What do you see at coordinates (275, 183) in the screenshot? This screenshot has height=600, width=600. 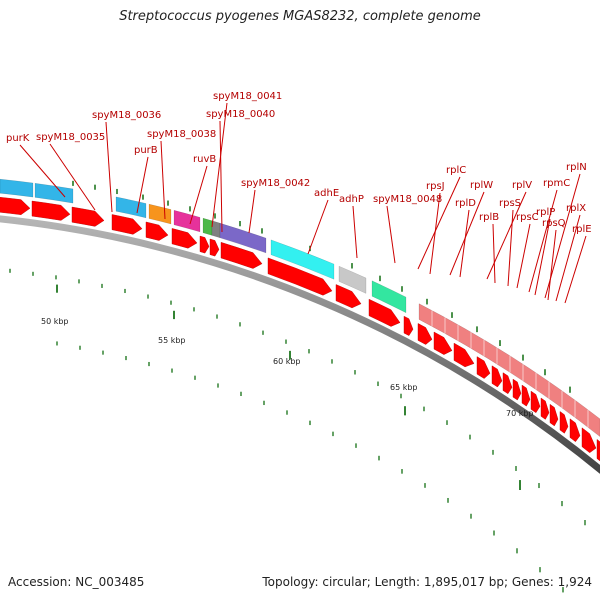 I see `gene-label: spyM18_0042` at bounding box center [275, 183].